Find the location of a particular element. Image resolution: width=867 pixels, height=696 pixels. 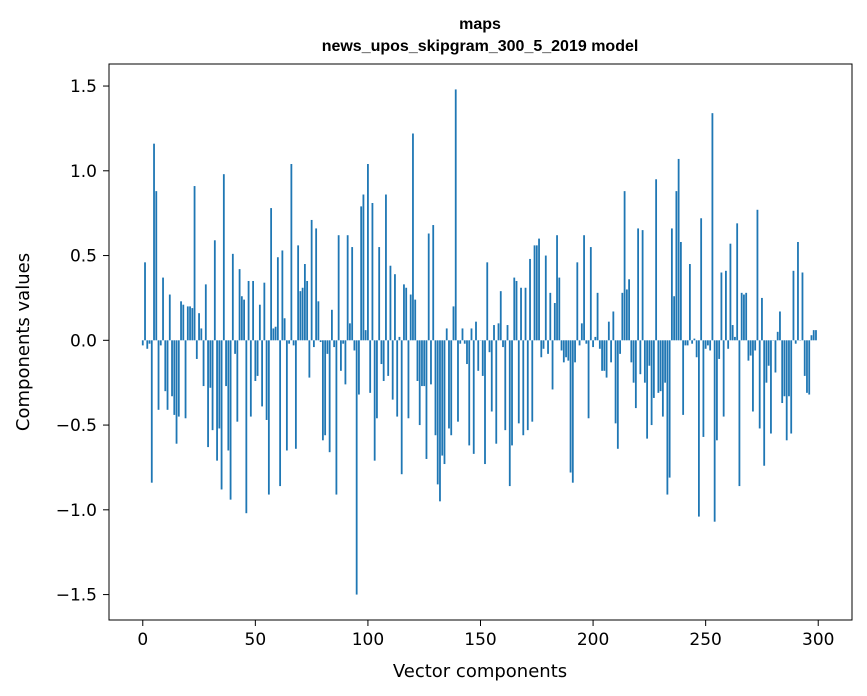

y-tick-label: −0.5 is located at coordinates (76, 426).